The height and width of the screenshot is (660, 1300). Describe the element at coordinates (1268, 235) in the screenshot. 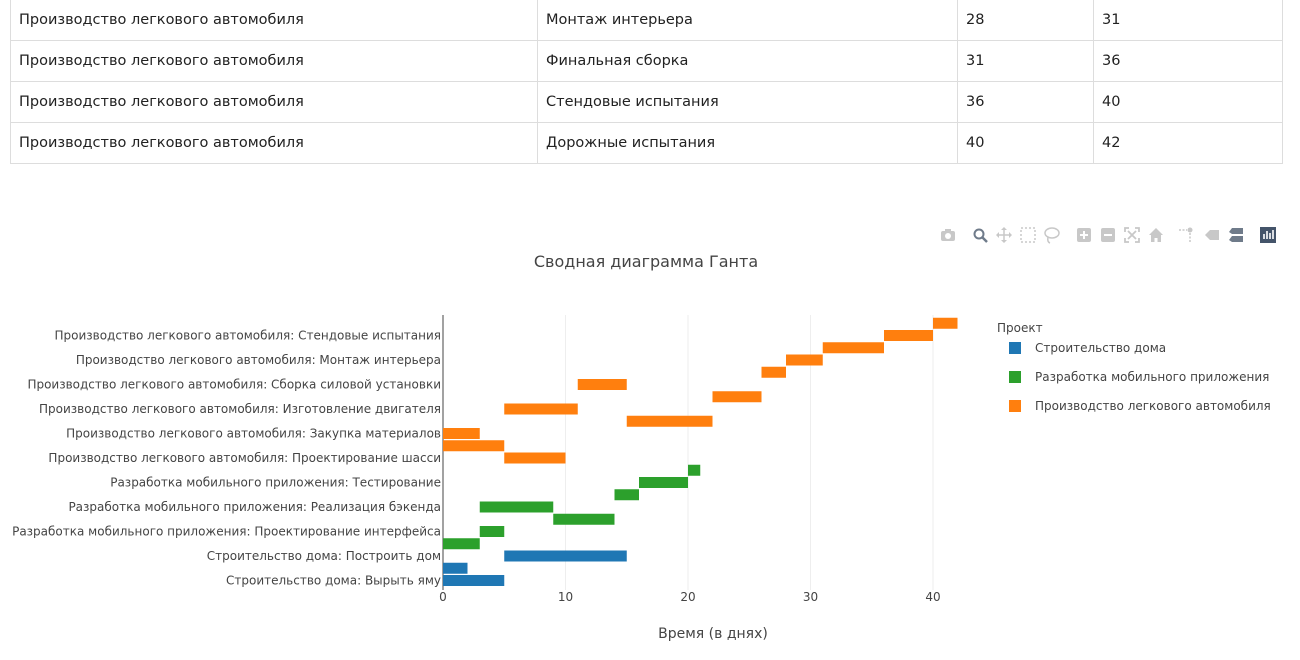

I see `plotly-logo-icon` at that location.